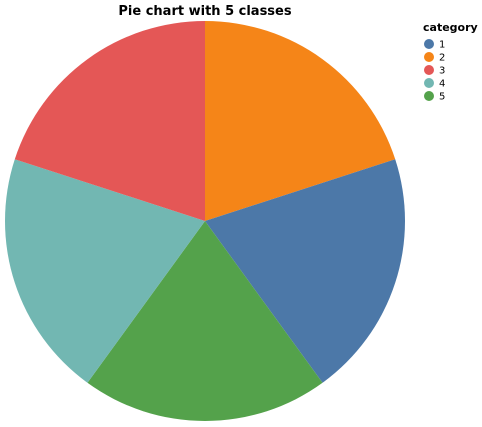 The image size is (482, 427). I want to click on legend-item-1: 1, so click(434, 45).